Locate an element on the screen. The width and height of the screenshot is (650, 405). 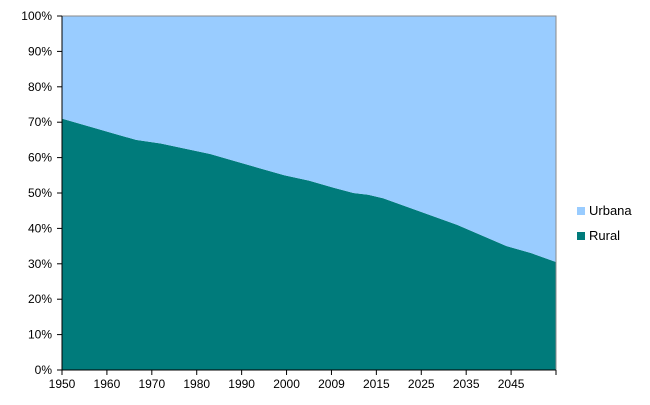
y-tick-label: 100% is located at coordinates (36, 16).